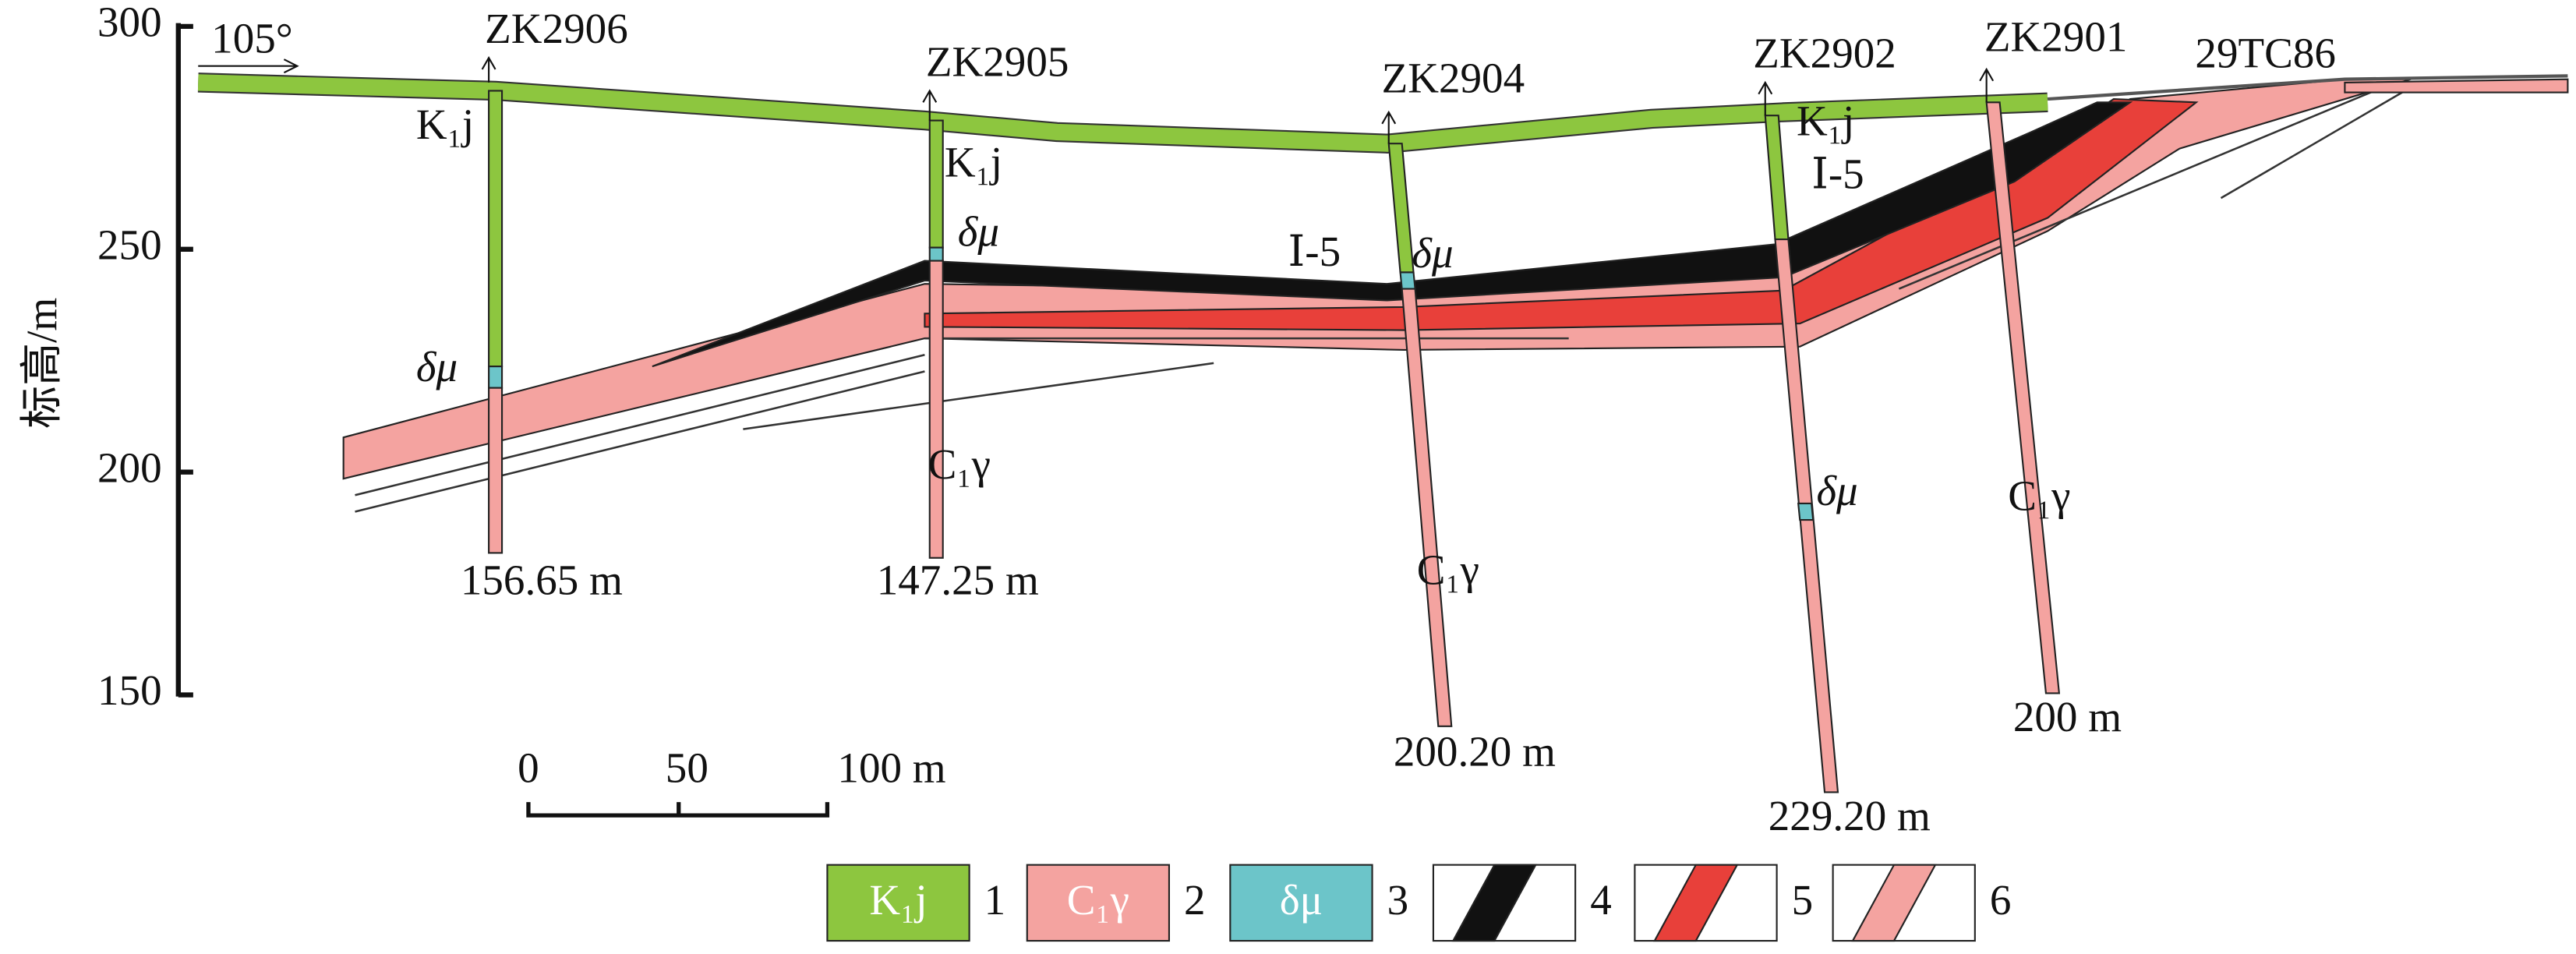 The height and width of the screenshot is (954, 2576). I want to click on axis-label: 标高/m, so click(41, 363).